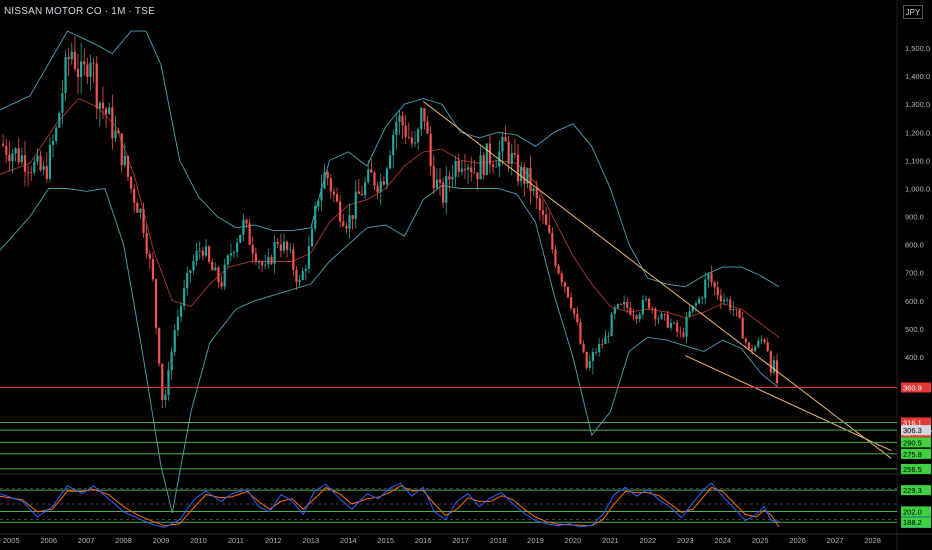 This screenshot has height=550, width=932. I want to click on price-tick-label: 1,400.0, so click(917, 76).